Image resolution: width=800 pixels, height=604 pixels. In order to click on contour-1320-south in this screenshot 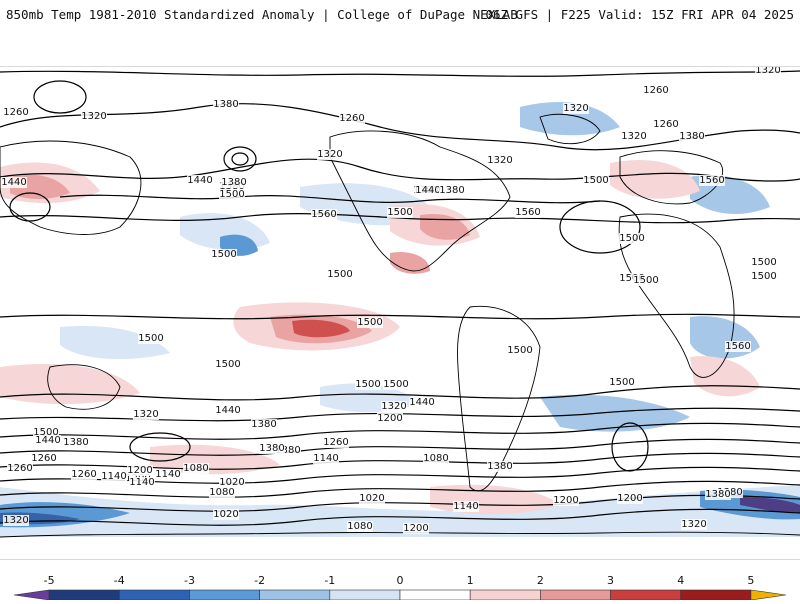, I will do `click(400, 447)`.